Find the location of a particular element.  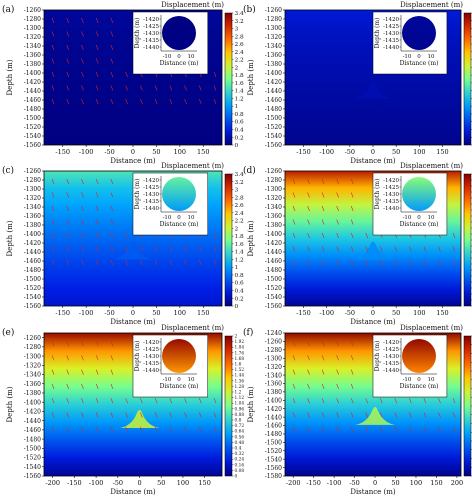

y-tick-label: -1260 is located at coordinates (32, 171).